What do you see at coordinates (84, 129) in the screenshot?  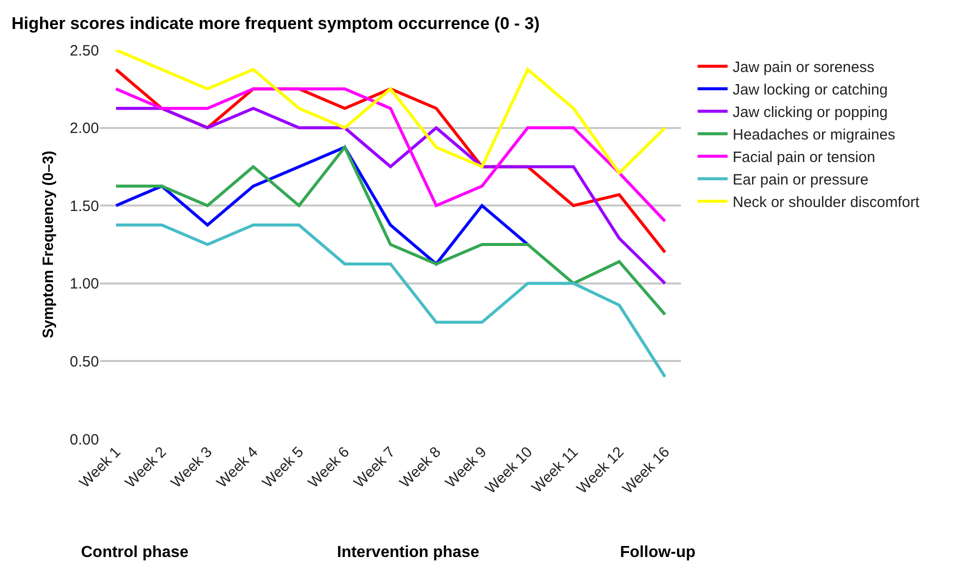 I see `y-tick-label: 2.00` at bounding box center [84, 129].